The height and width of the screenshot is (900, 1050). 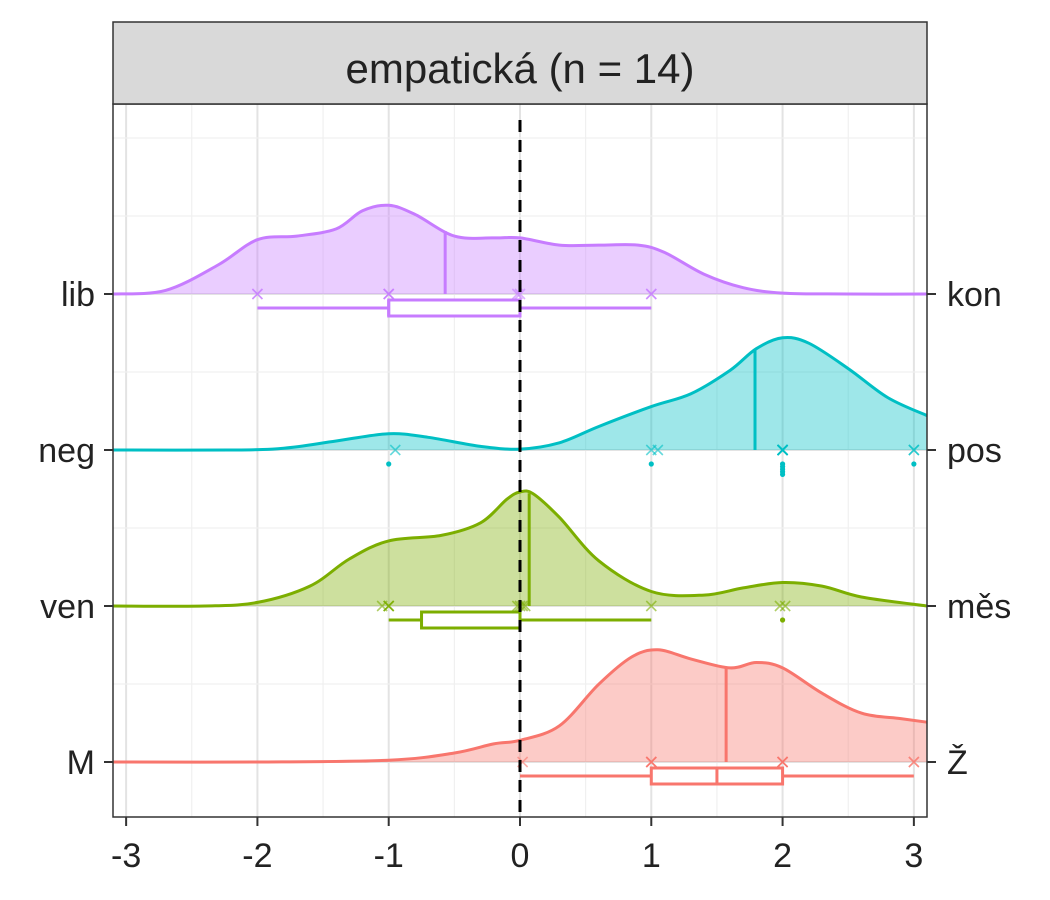 What do you see at coordinates (957, 763) in the screenshot?
I see `y-tick-label-right: Ž` at bounding box center [957, 763].